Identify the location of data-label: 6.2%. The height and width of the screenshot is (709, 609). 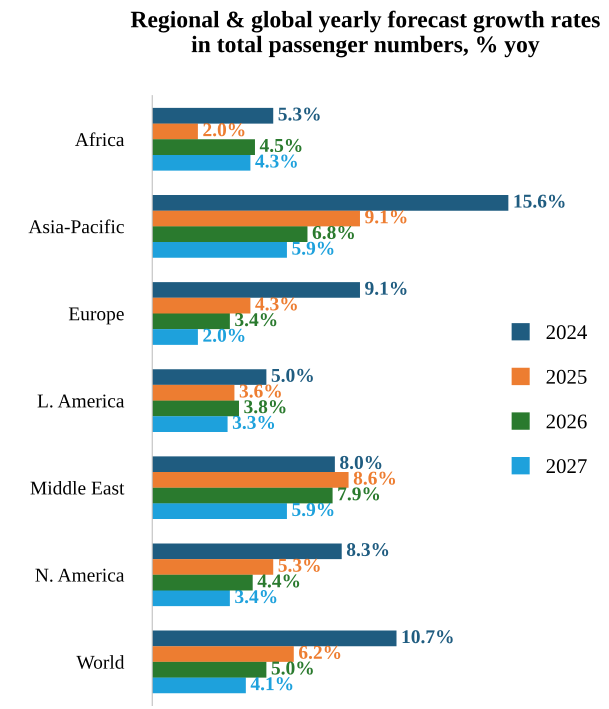
(319, 653).